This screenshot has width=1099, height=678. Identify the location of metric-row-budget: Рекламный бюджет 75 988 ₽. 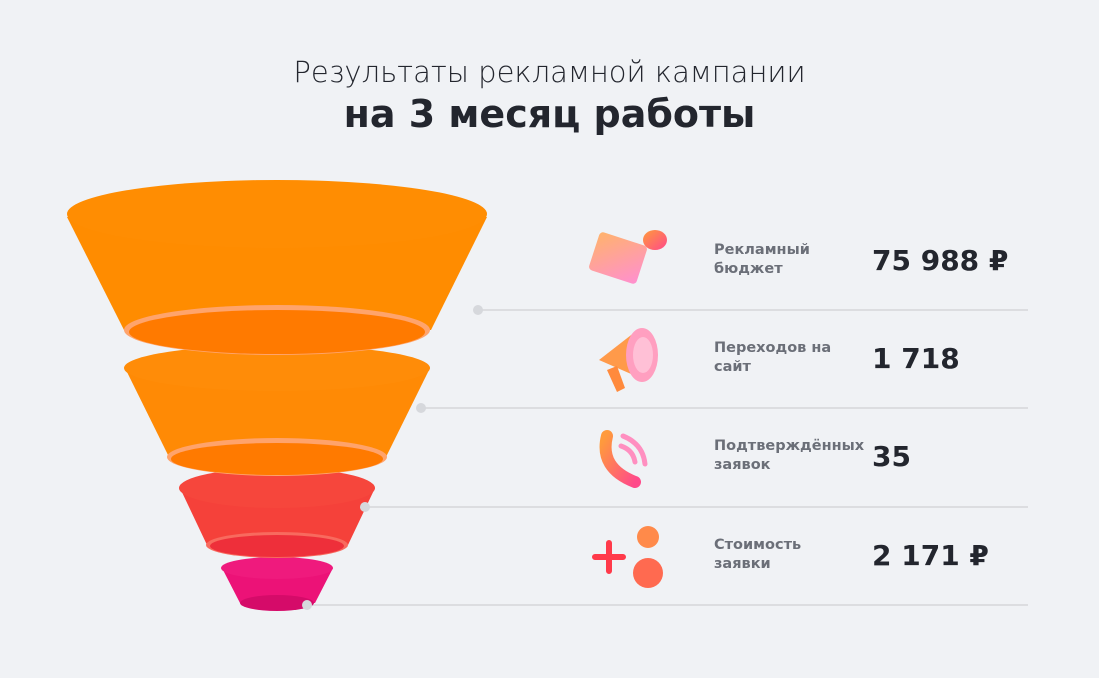
(807, 262).